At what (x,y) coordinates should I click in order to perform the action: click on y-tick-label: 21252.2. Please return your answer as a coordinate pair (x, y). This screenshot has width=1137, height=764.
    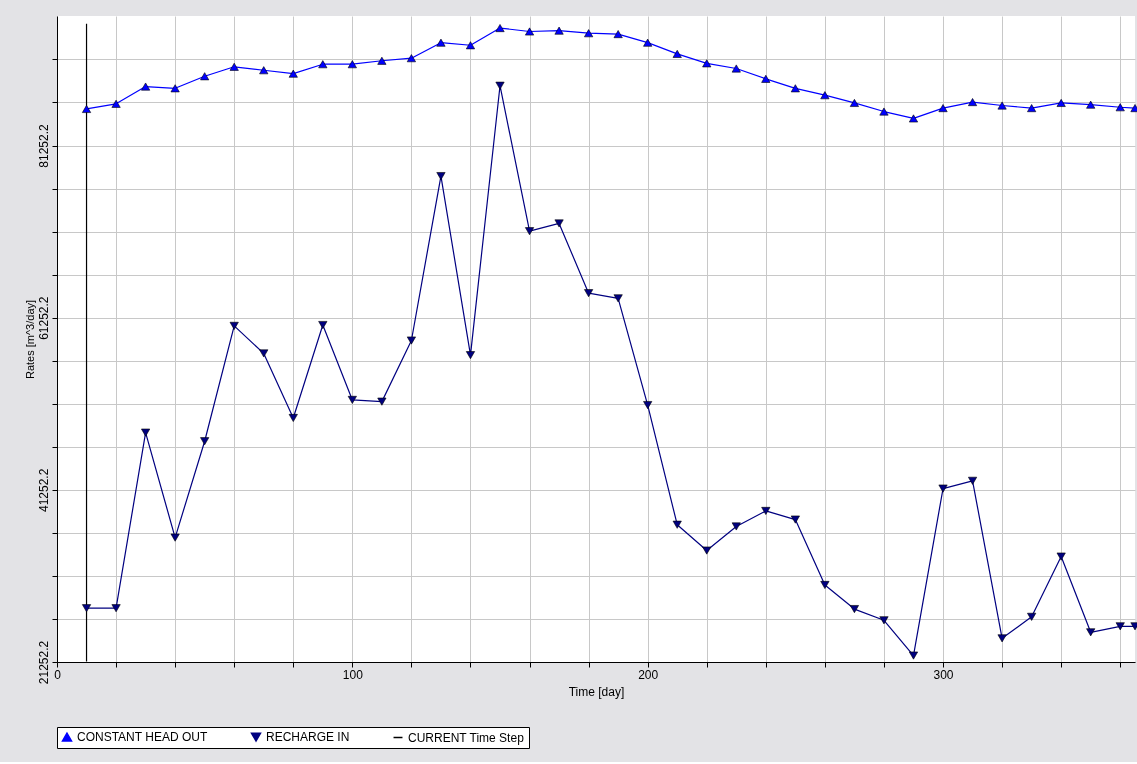
    Looking at the image, I should click on (43, 662).